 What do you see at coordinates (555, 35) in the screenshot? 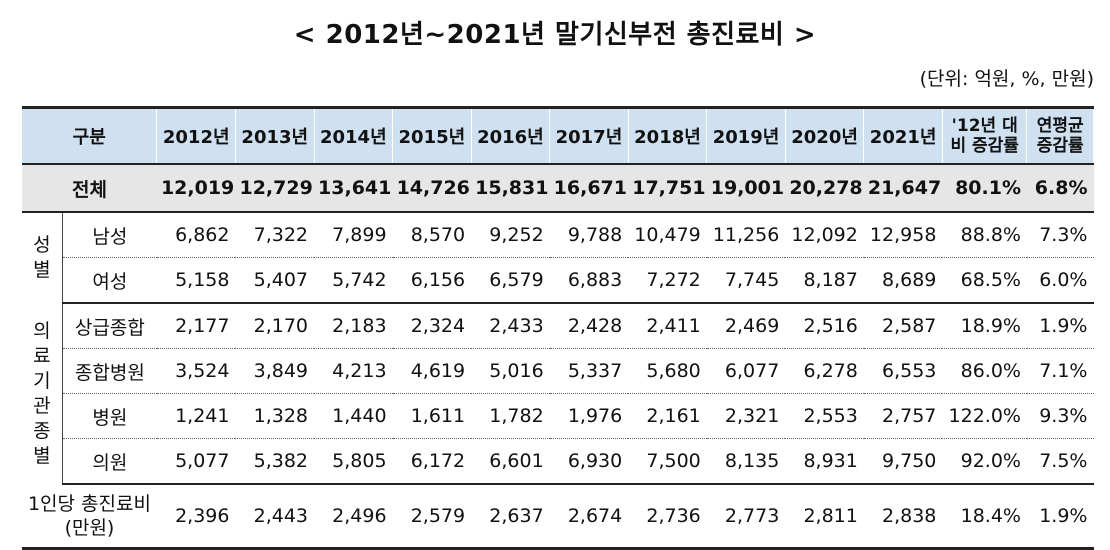
I see `table-title: < 2012년~2021년 말기신부전 총진료비 >` at bounding box center [555, 35].